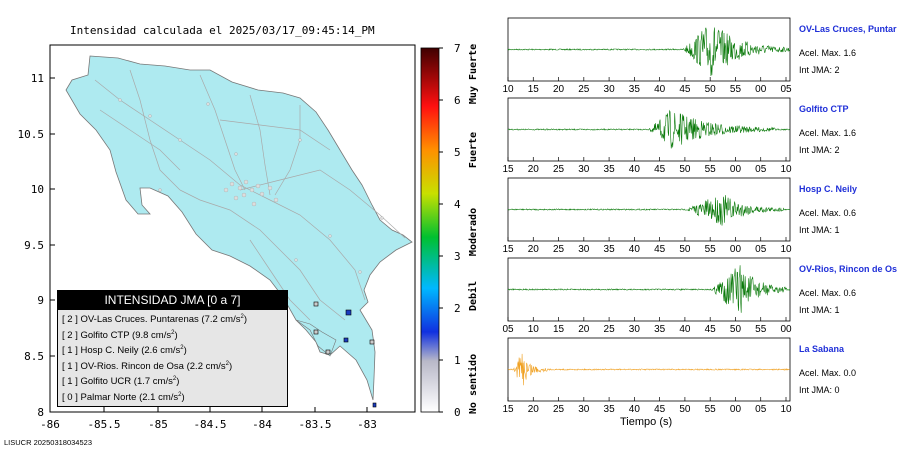 The height and width of the screenshot is (460, 910). I want to click on lon-axis: -86 -85.5 -85 -84.5 -84 -83.5 -83, so click(208, 419).